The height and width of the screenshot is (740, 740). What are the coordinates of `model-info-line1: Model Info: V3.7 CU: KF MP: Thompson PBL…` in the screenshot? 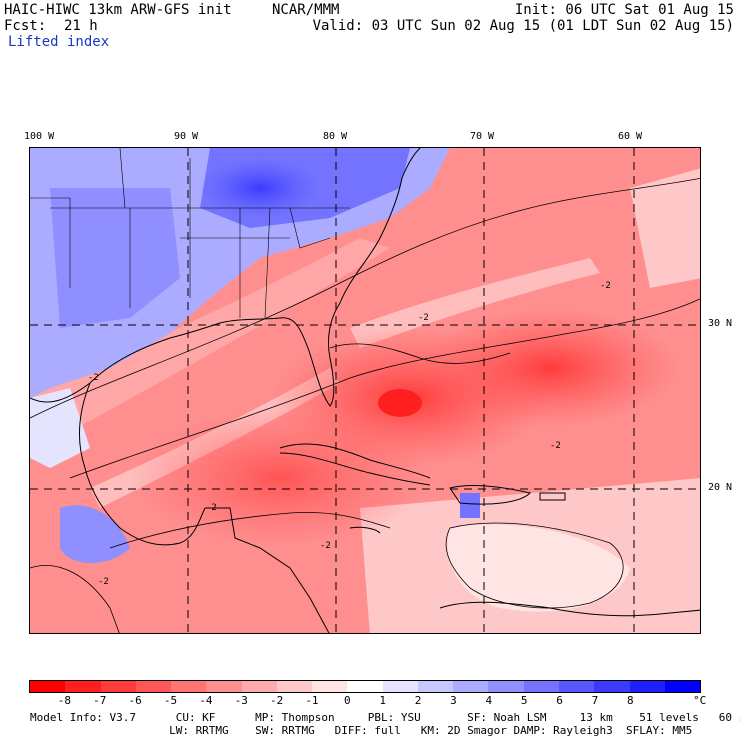 It's located at (385, 717).